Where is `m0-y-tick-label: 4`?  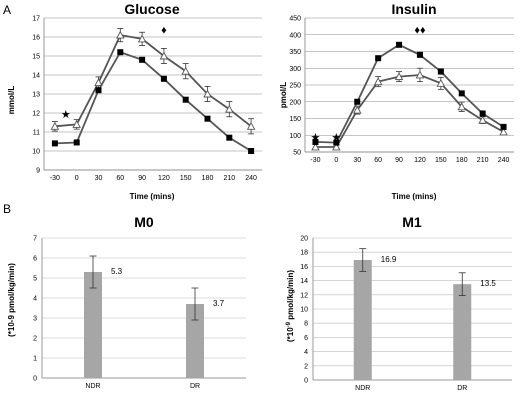
m0-y-tick-label: 4 is located at coordinates (35, 299).